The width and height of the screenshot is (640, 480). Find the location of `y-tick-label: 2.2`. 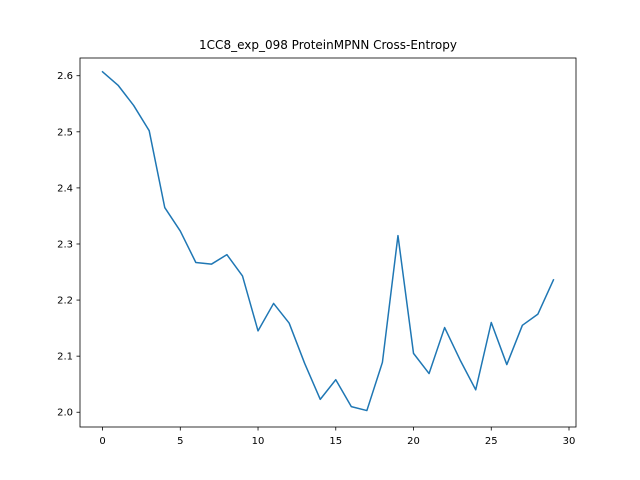

y-tick-label: 2.2 is located at coordinates (65, 301).